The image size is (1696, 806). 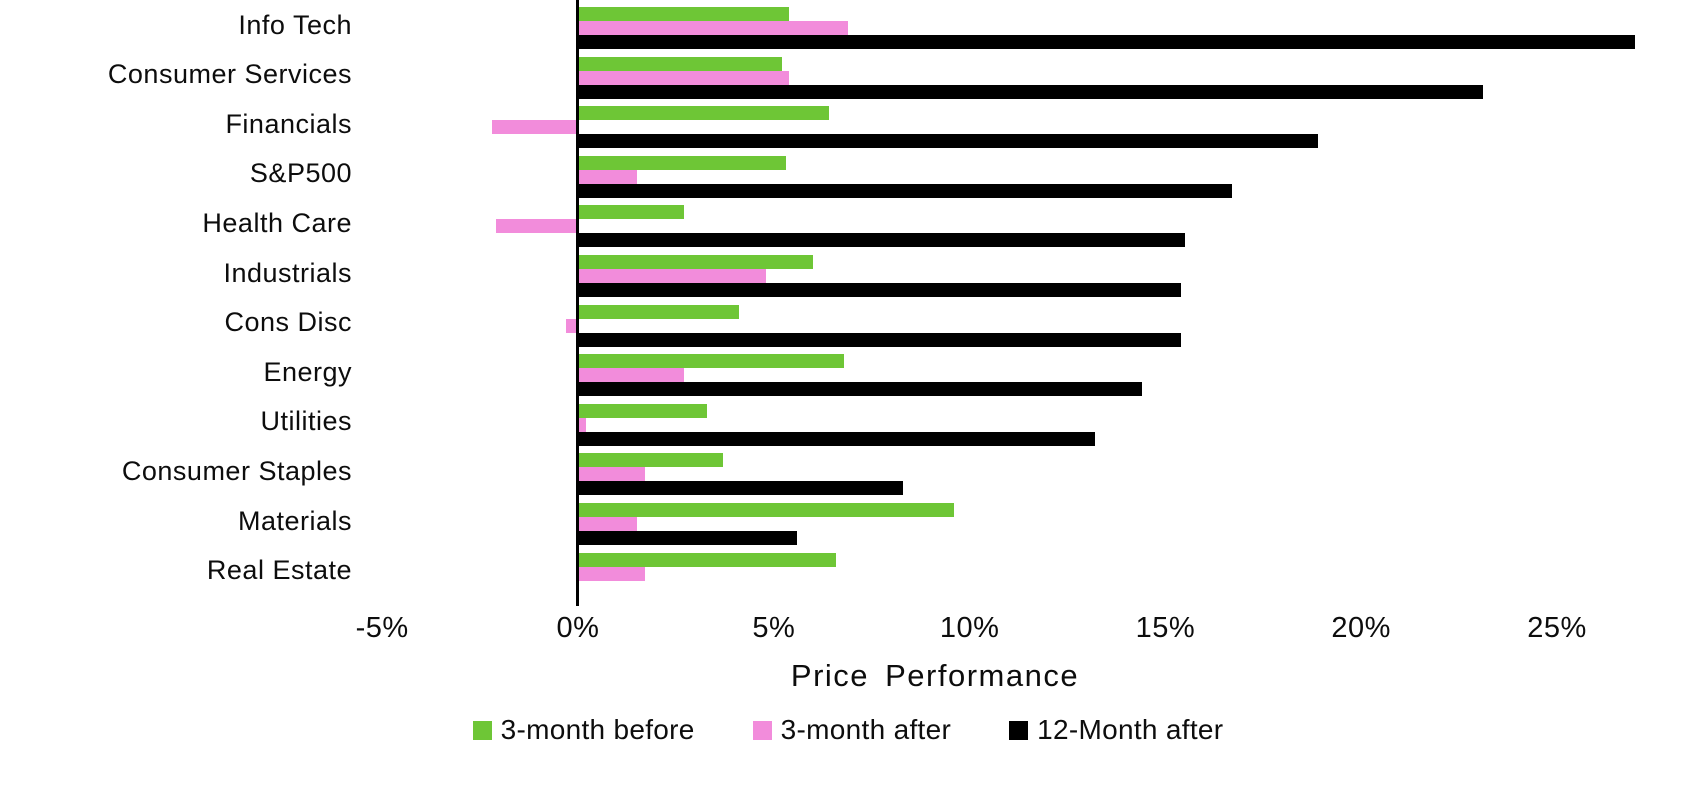 I want to click on zero-axis-line, so click(x=577, y=303).